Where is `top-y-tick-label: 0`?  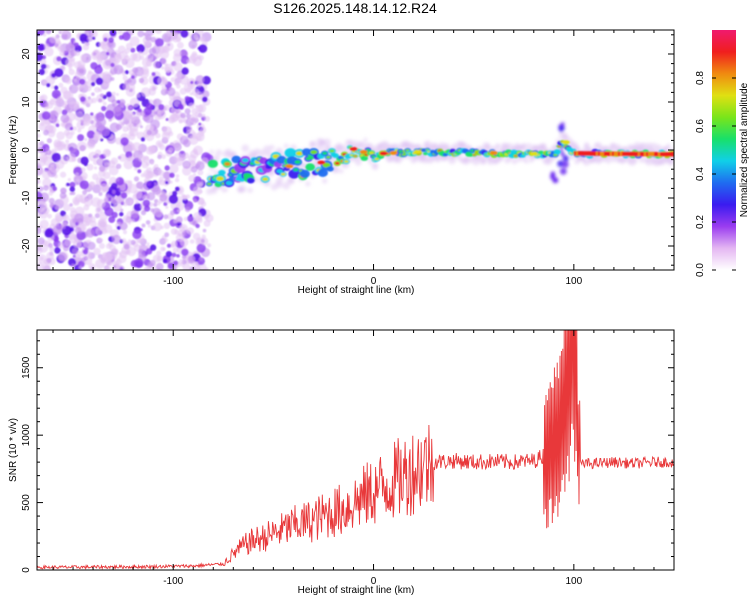 top-y-tick-label: 0 is located at coordinates (26, 150).